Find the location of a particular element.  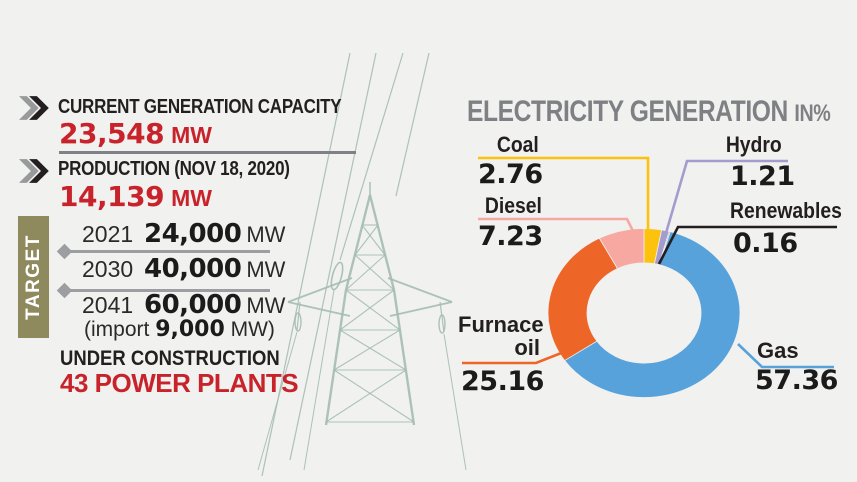

production-unit: MW is located at coordinates (191, 198).